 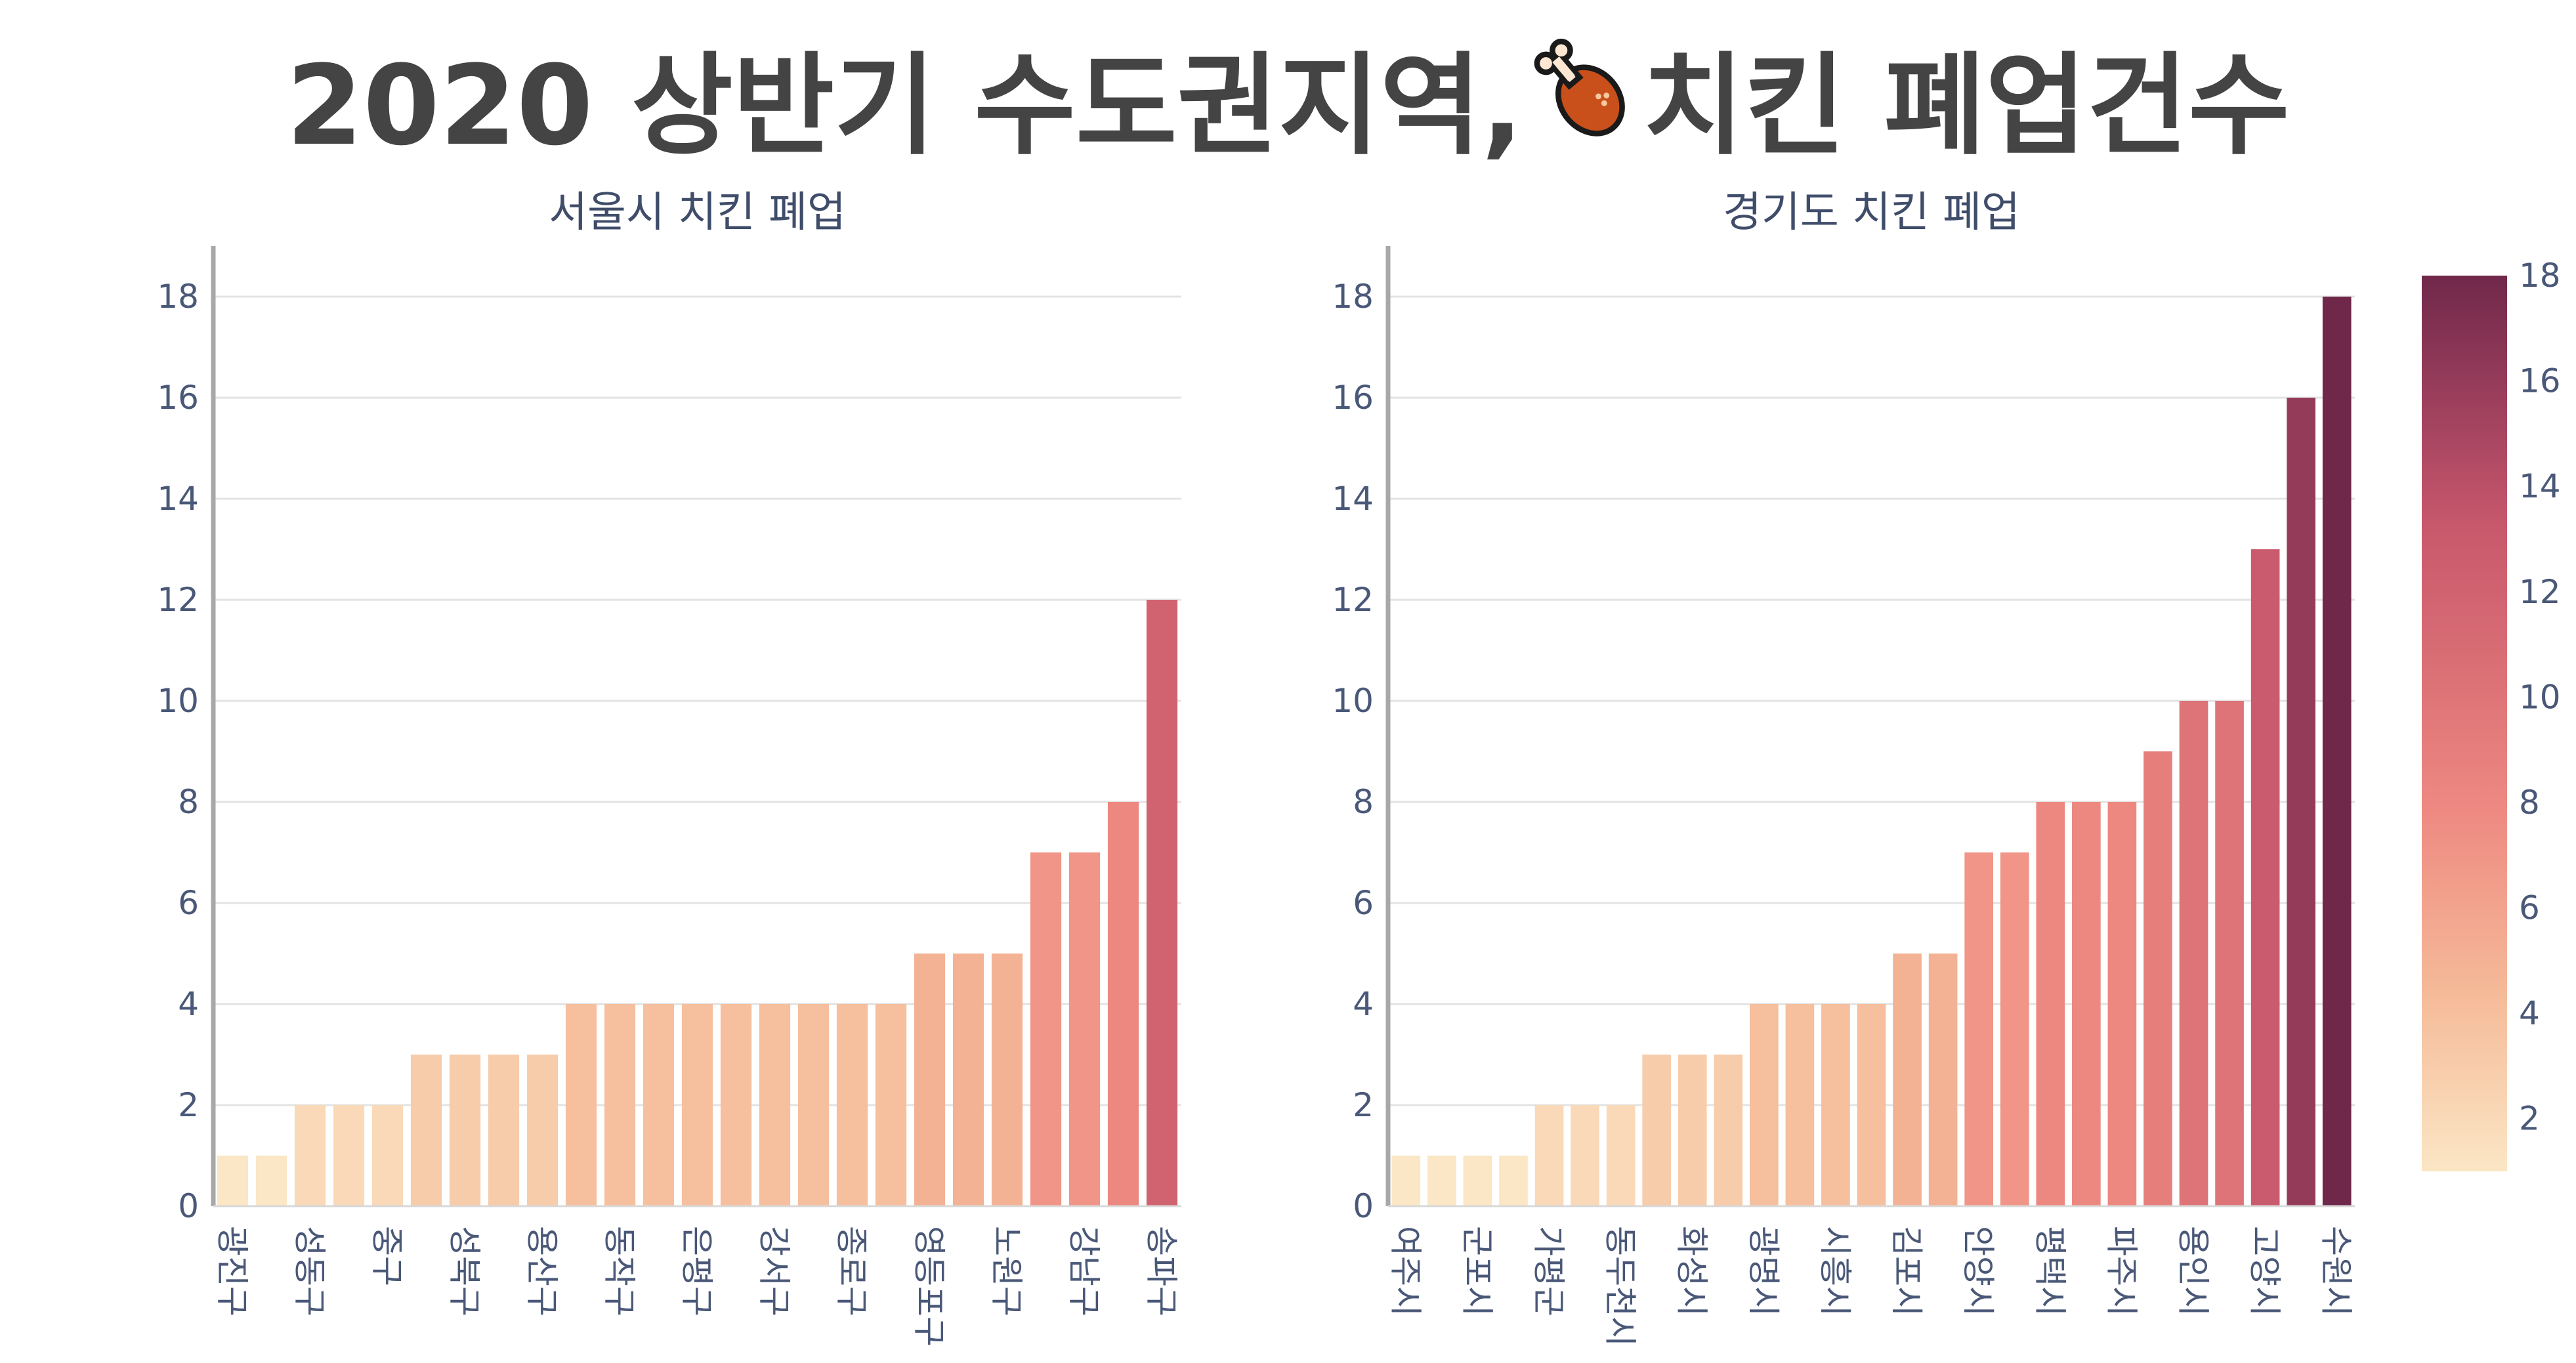 I want to click on x-tick-label: 안양시, so click(x=1978, y=1271).